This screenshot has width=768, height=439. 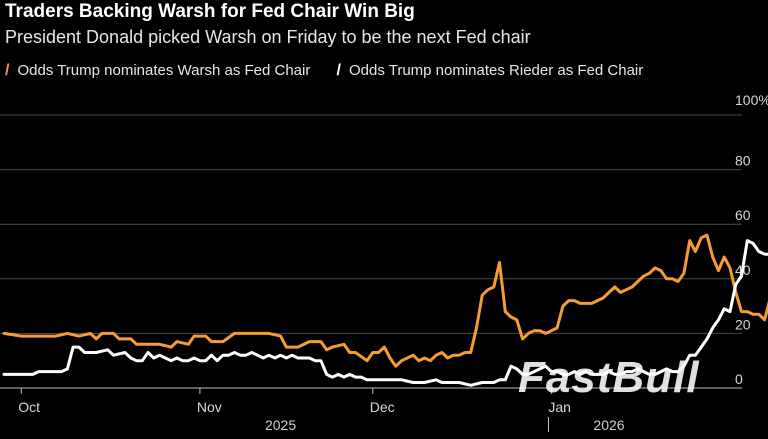 I want to click on x-tick-label: Jan, so click(x=559, y=407).